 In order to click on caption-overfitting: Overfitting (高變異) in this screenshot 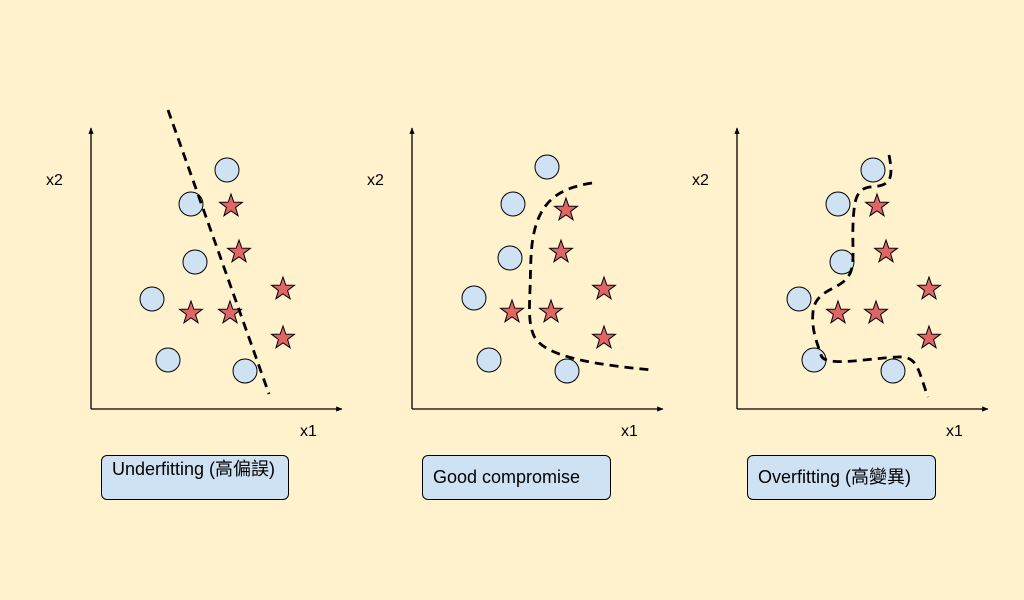, I will do `click(841, 477)`.